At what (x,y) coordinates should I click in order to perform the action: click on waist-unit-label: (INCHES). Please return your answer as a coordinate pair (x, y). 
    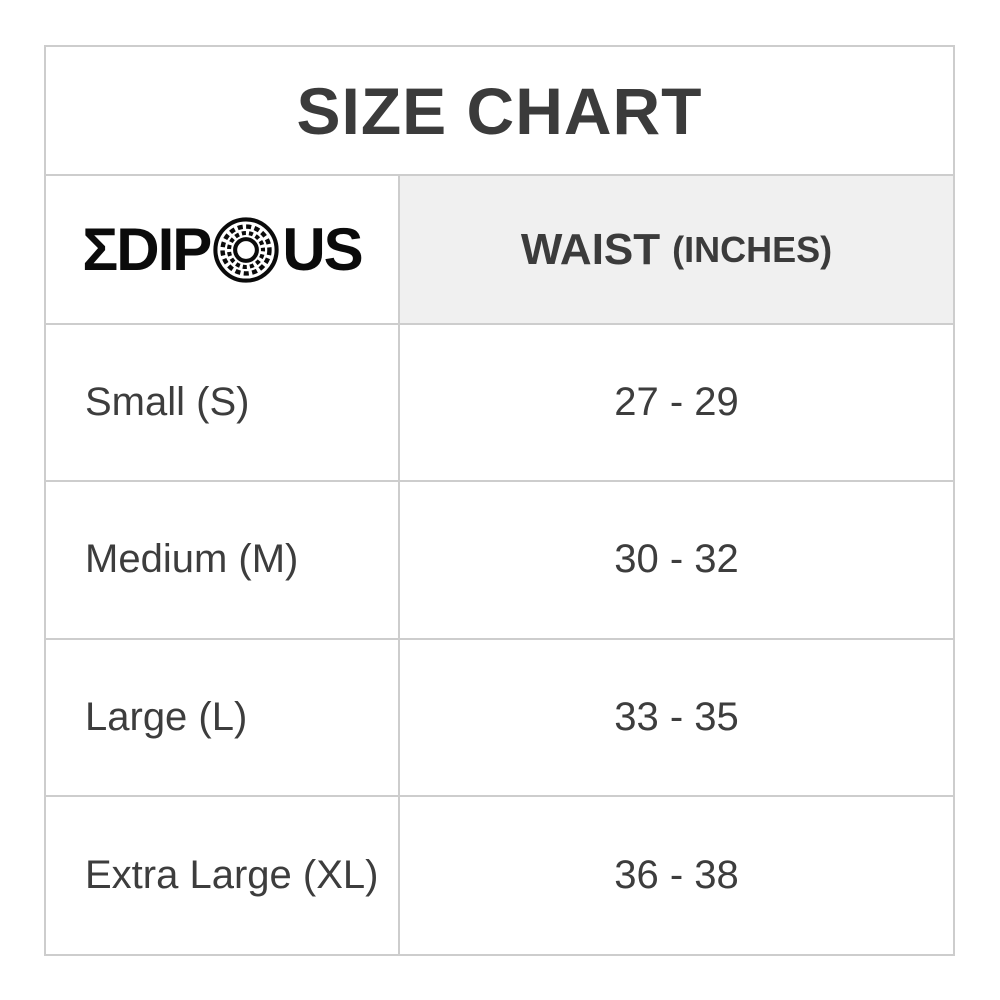
    Looking at the image, I should click on (752, 249).